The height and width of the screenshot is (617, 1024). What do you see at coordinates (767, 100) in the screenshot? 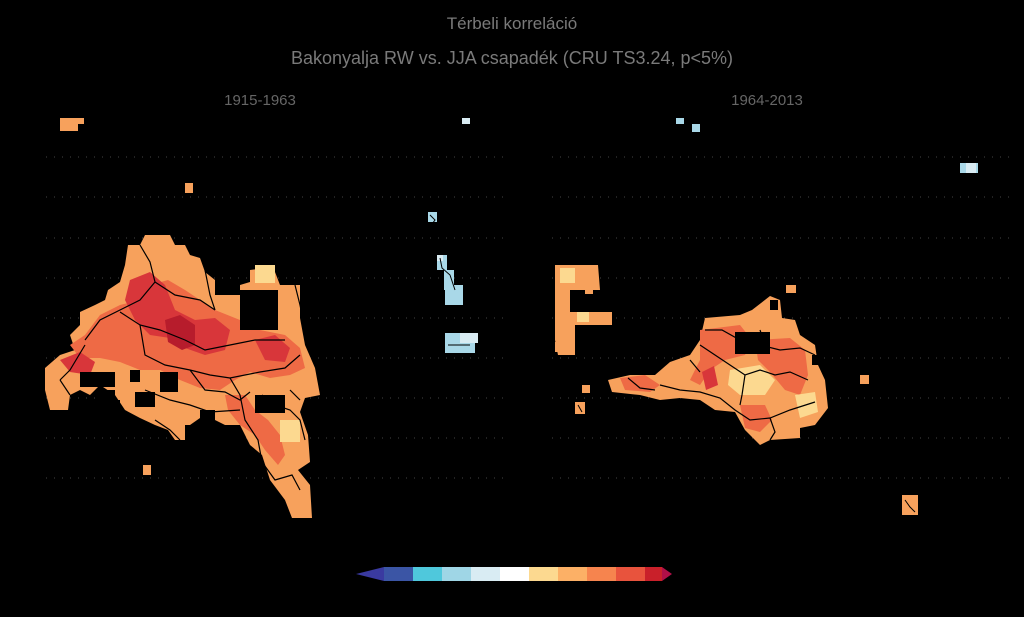
I see `panel-title-right: 1964-2013` at bounding box center [767, 100].